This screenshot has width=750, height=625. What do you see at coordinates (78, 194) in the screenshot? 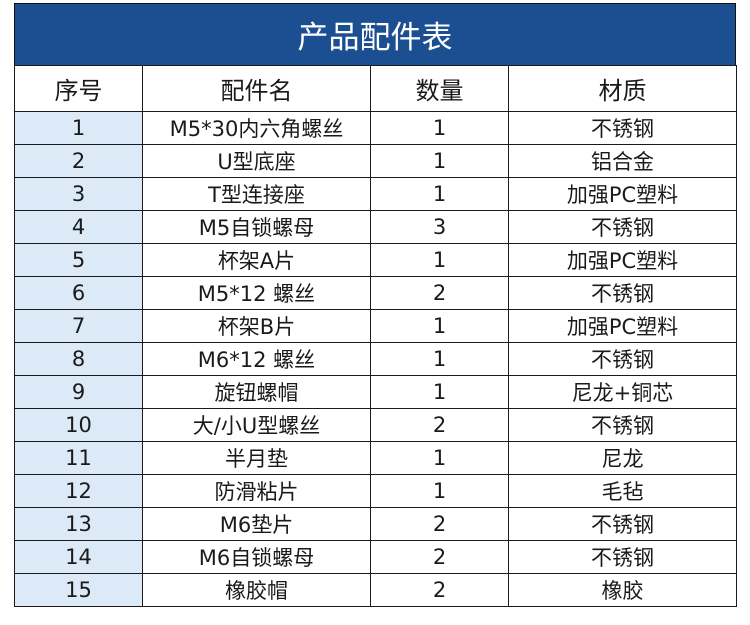
I see `row-index: 3` at bounding box center [78, 194].